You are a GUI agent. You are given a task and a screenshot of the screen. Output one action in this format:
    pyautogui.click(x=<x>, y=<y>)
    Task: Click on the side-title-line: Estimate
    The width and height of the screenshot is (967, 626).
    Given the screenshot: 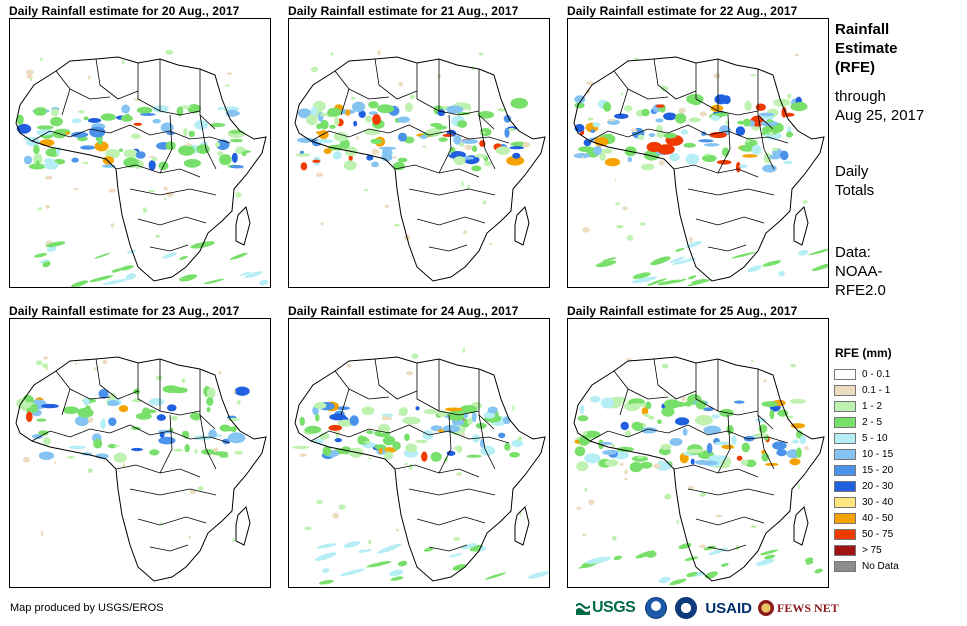 What is the action you would take?
    pyautogui.click(x=866, y=48)
    